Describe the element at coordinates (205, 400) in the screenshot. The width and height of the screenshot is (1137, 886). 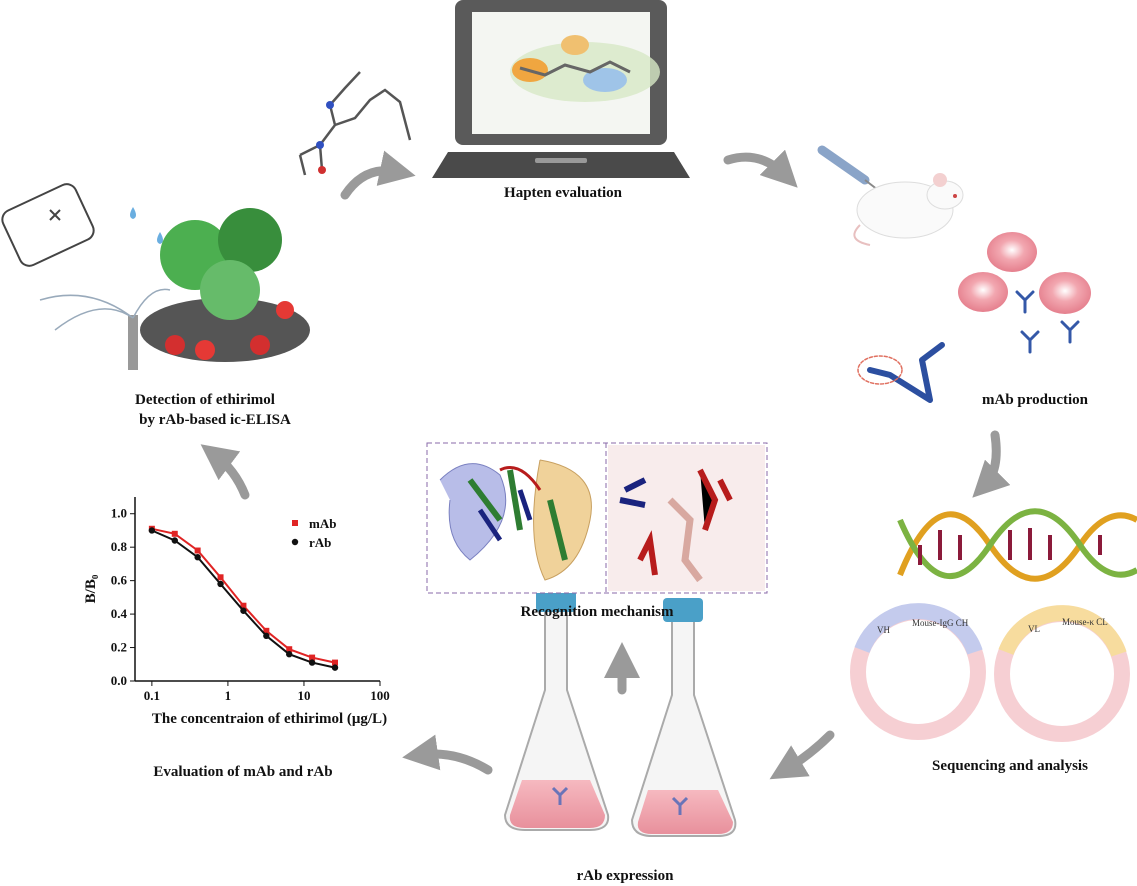
I see `stage-label: Detection of ethirimol` at that location.